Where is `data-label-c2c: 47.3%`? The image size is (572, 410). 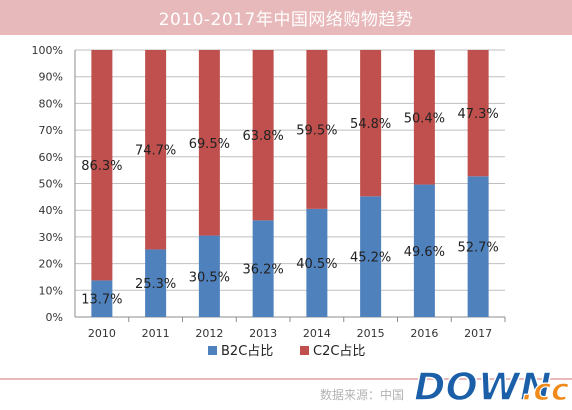
data-label-c2c: 47.3% is located at coordinates (477, 114).